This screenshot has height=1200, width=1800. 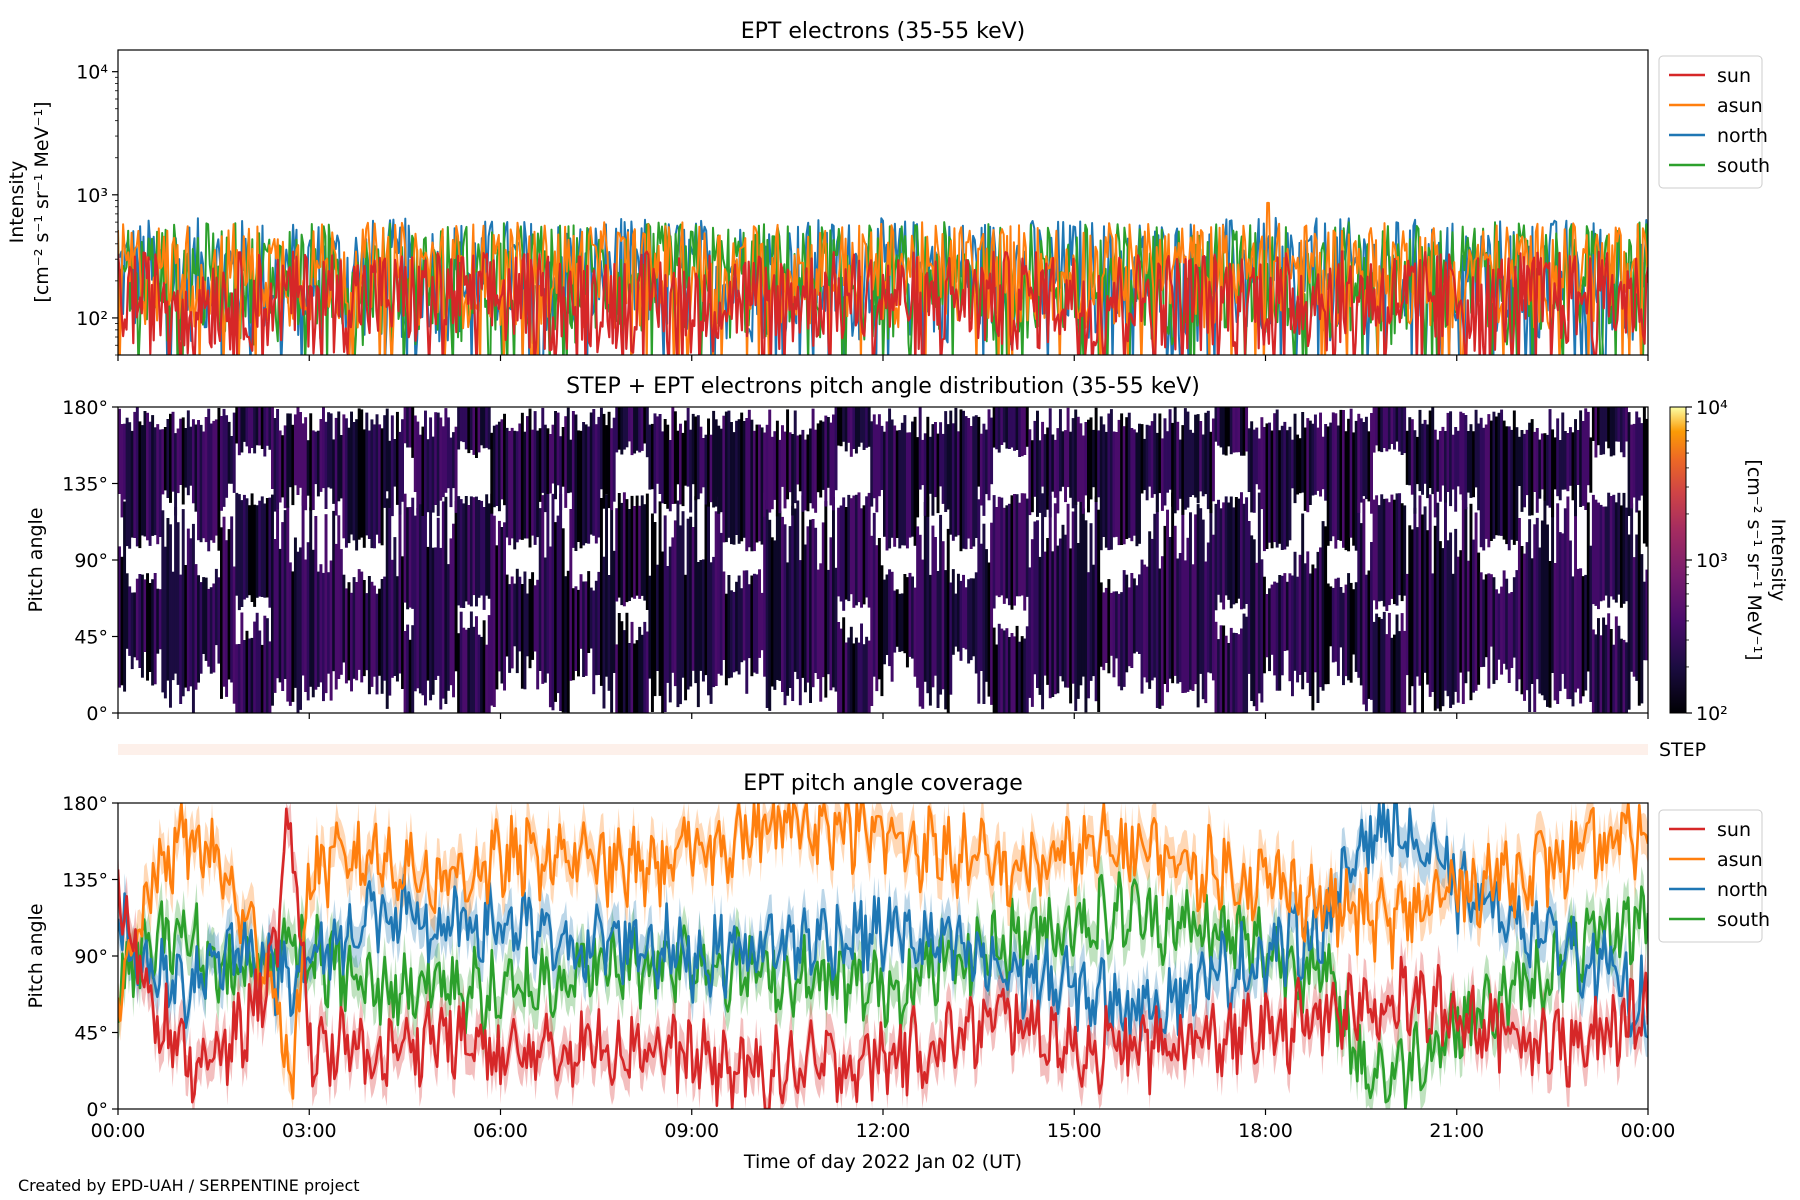 I want to click on x-tick-label: 18:00, so click(x=1265, y=1131).